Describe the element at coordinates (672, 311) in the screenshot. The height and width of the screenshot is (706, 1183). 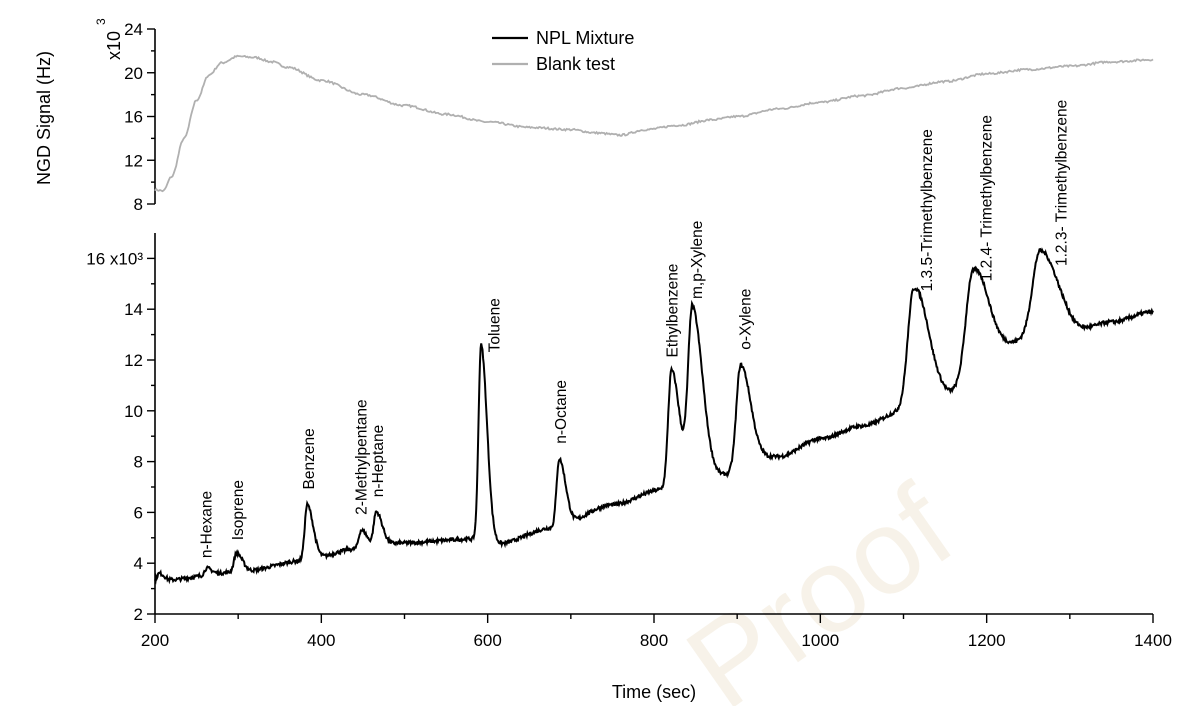
I see `peak-label: Ethylbenzene` at that location.